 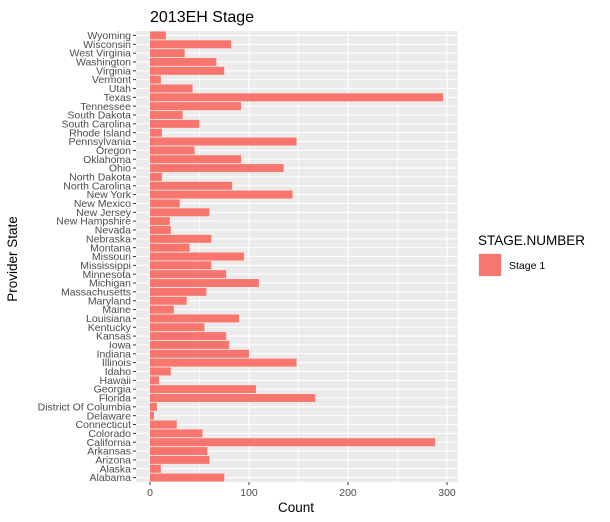 I want to click on bar-missouri, so click(x=197, y=256).